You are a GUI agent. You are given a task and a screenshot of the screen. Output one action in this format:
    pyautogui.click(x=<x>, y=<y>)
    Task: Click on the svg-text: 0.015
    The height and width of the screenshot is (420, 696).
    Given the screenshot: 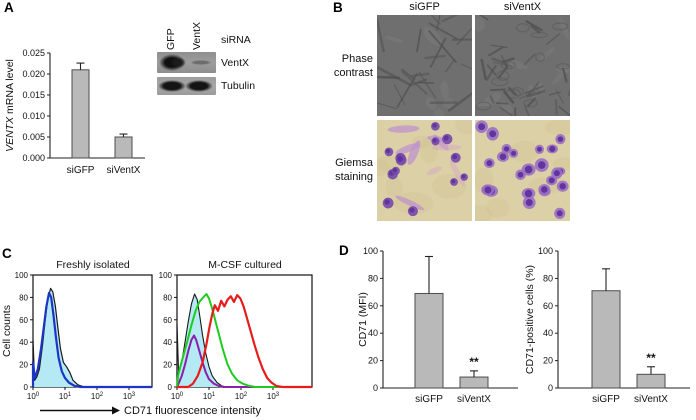 What is the action you would take?
    pyautogui.click(x=33, y=95)
    